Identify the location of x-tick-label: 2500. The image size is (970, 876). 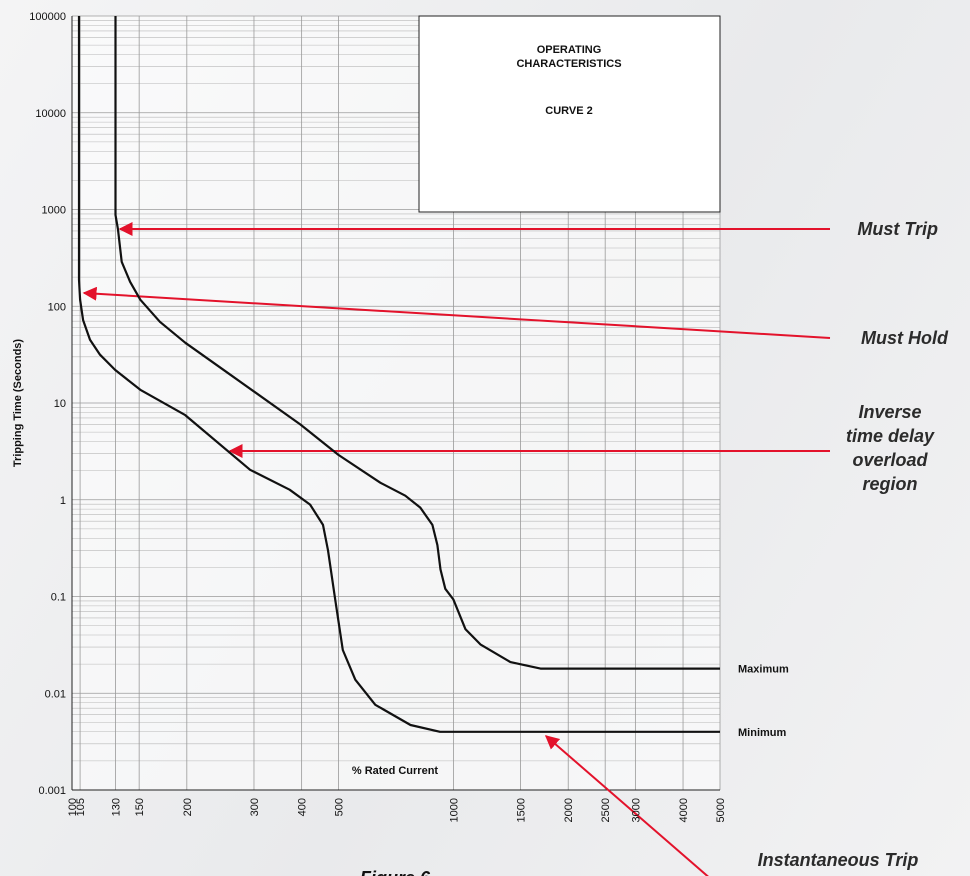
(606, 810).